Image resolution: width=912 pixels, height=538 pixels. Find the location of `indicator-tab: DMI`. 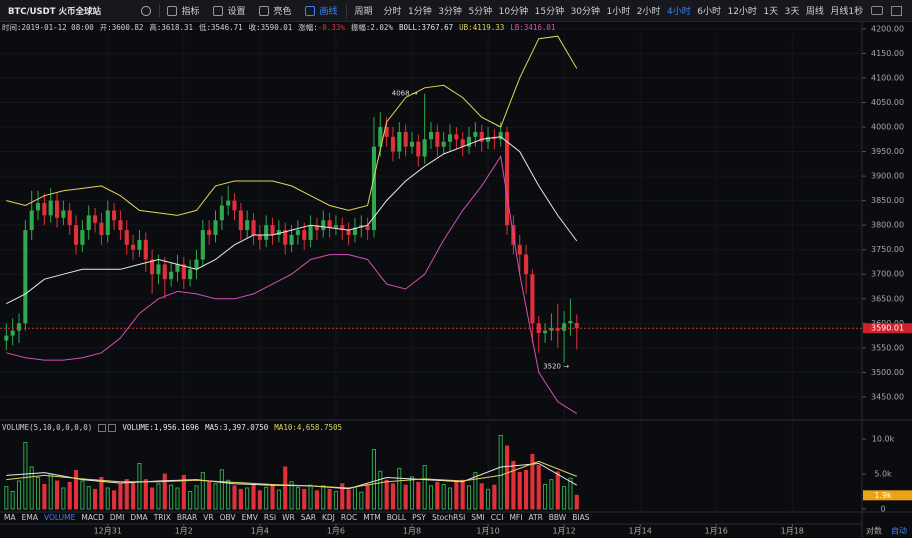

indicator-tab: DMI is located at coordinates (117, 517).